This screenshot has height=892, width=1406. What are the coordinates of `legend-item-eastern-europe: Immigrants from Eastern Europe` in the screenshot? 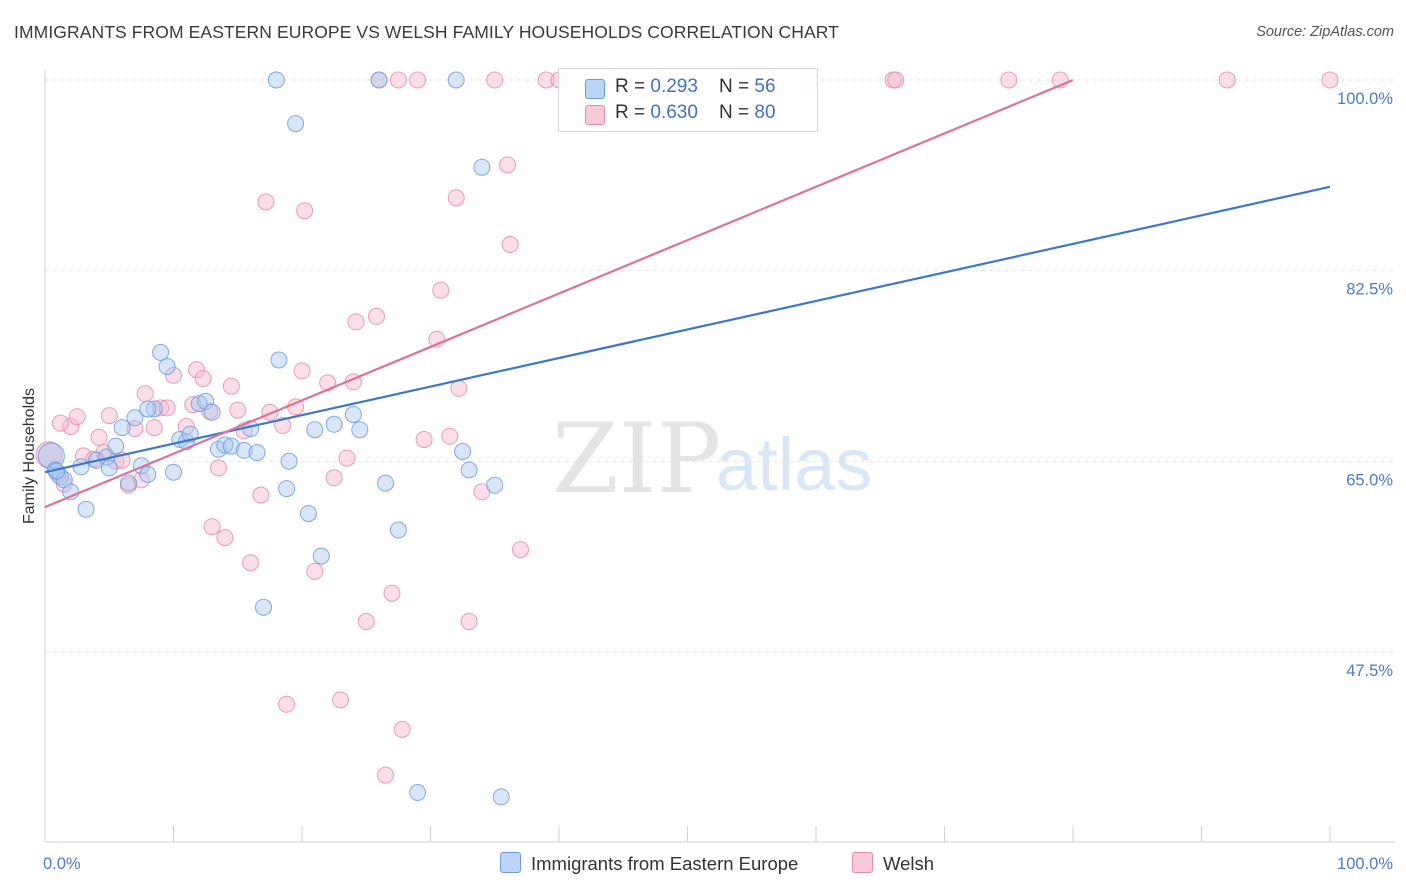 It's located at (649, 863).